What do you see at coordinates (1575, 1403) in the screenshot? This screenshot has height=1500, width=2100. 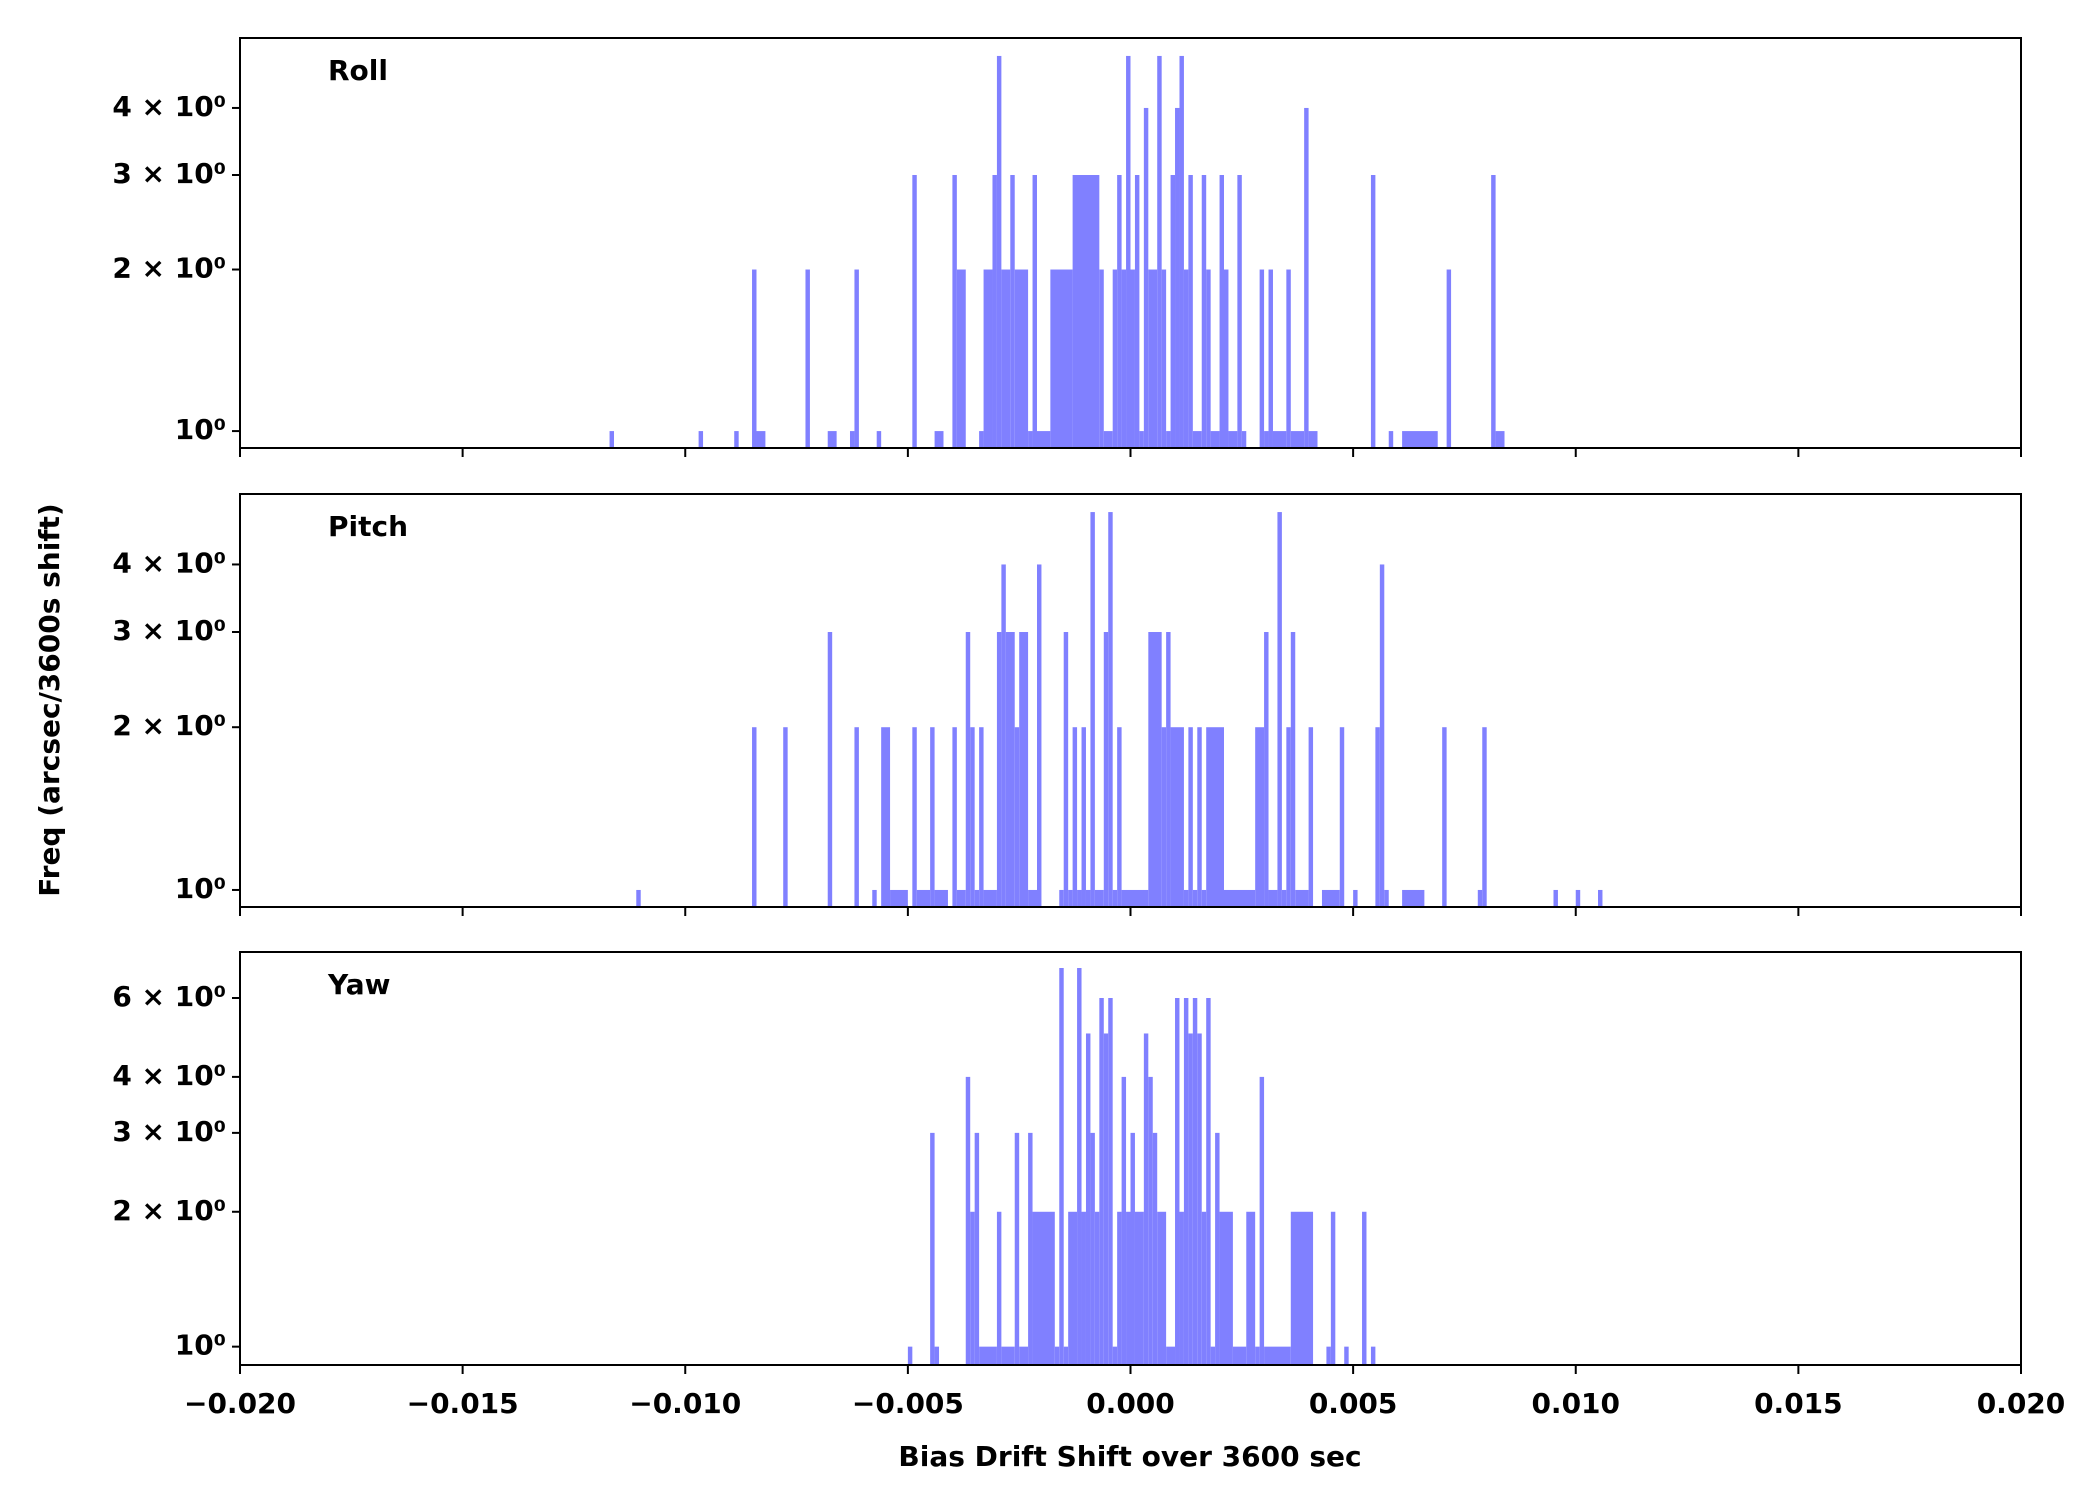 I see `x-tick-label: 0.010` at bounding box center [1575, 1403].